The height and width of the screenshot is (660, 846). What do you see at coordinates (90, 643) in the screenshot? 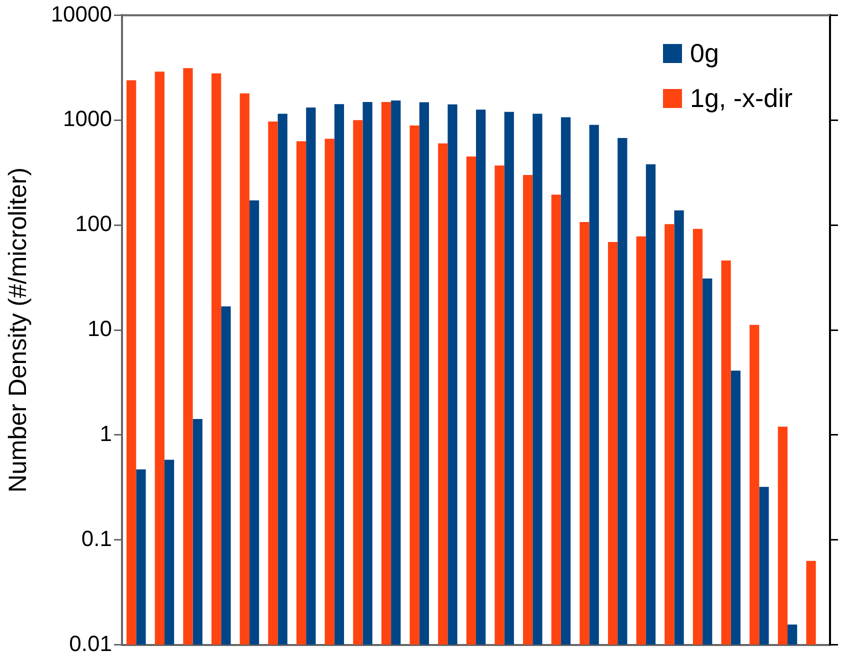
I see `y-tick-label: 0.01` at bounding box center [90, 643].